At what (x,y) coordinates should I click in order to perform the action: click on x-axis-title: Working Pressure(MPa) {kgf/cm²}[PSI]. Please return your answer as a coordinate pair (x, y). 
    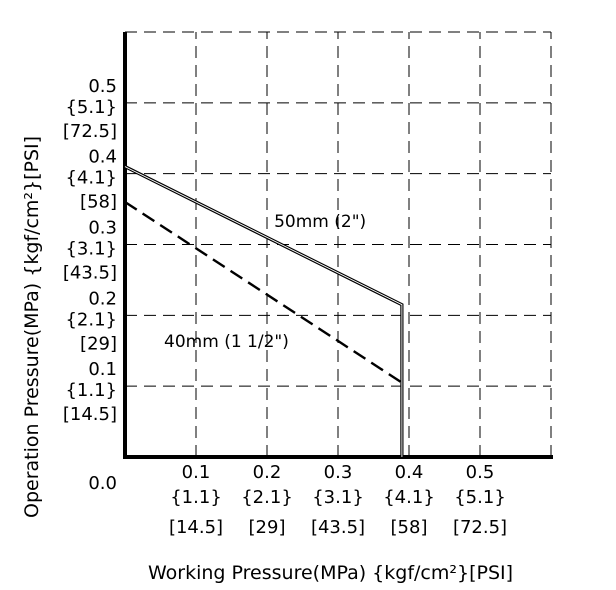
    Looking at the image, I should click on (330, 573).